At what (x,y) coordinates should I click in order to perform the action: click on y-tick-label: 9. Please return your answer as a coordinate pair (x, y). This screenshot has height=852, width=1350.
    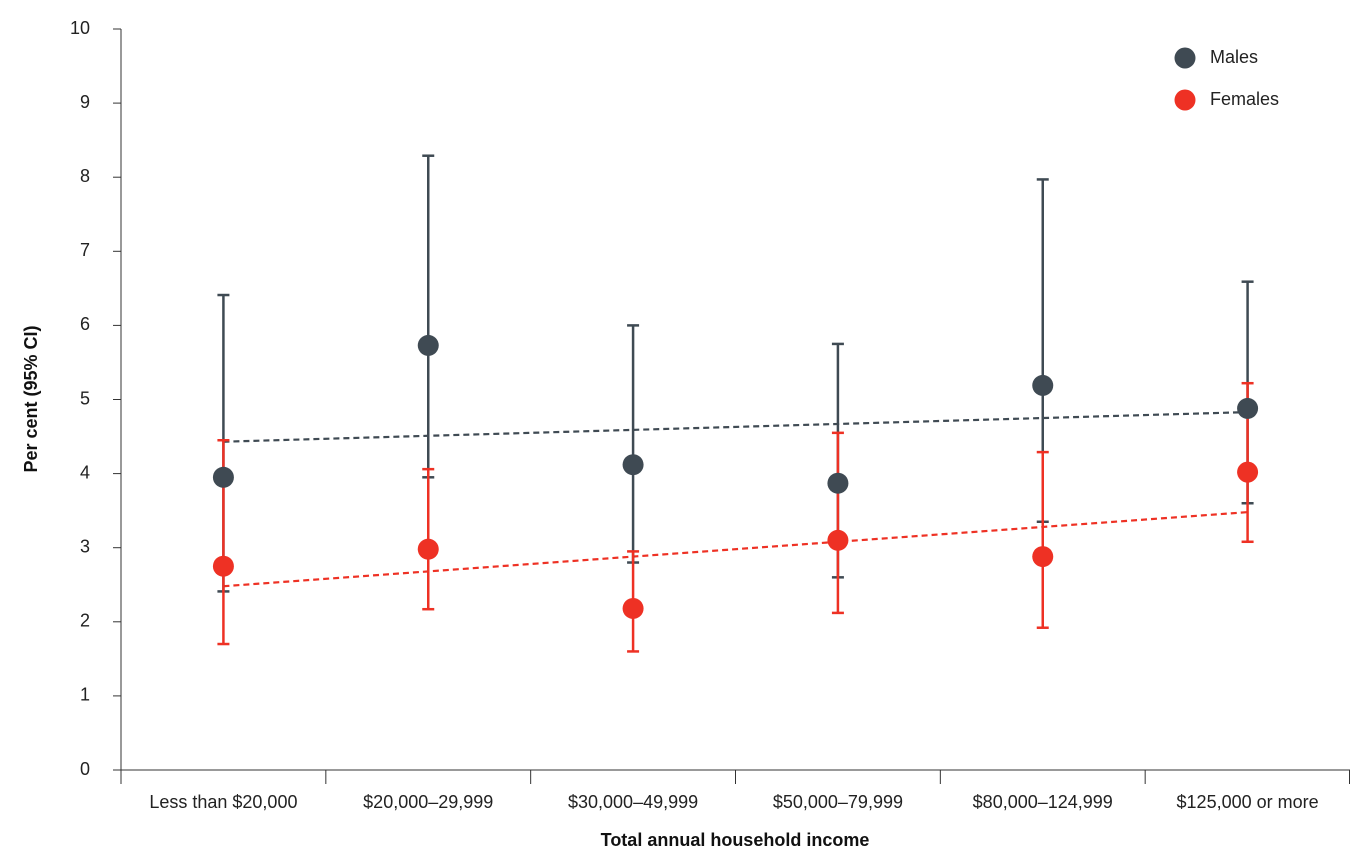
    Looking at the image, I should click on (85, 102).